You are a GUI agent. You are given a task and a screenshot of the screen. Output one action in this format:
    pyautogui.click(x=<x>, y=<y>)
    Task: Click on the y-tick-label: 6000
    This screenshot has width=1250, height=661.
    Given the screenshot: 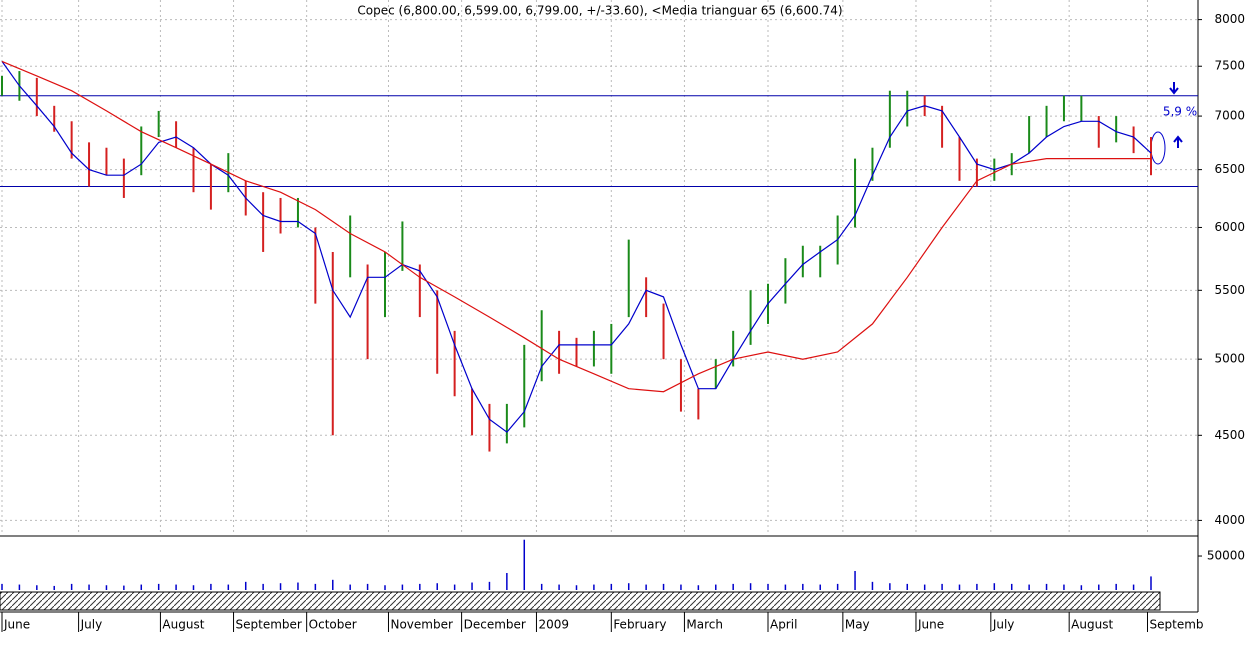 What is the action you would take?
    pyautogui.click(x=1229, y=227)
    